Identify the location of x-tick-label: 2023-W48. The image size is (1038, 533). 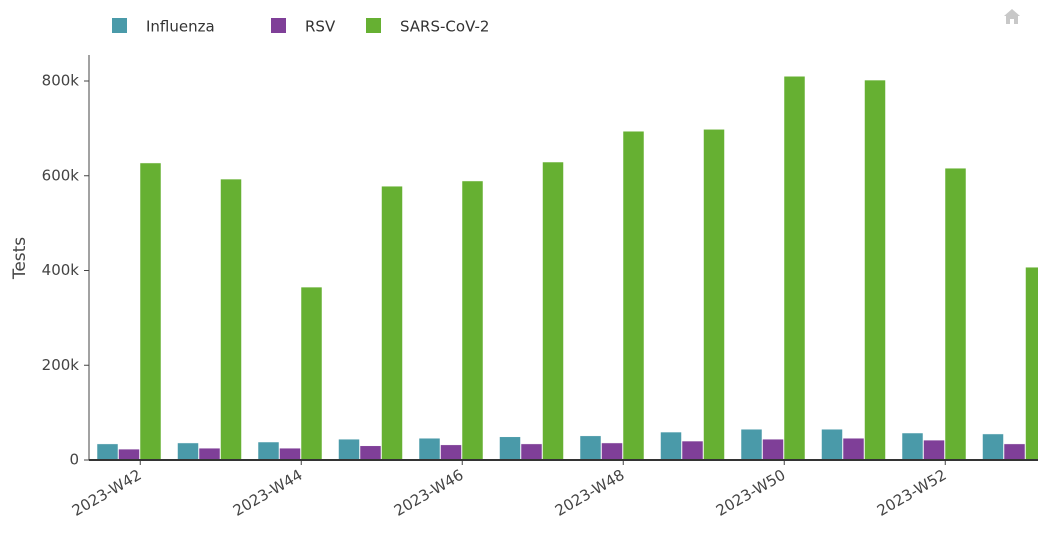
(590, 493).